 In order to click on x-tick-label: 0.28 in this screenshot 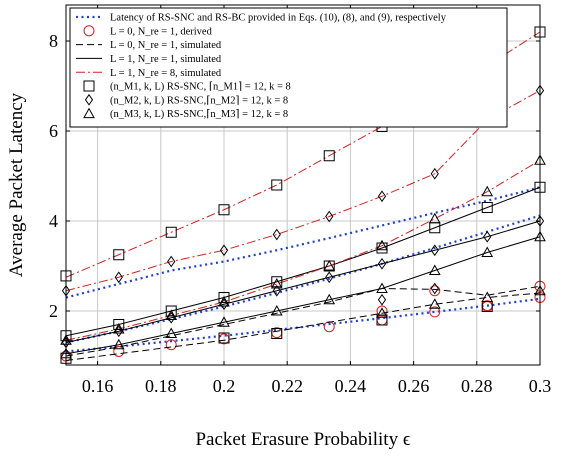, I will do `click(477, 386)`.